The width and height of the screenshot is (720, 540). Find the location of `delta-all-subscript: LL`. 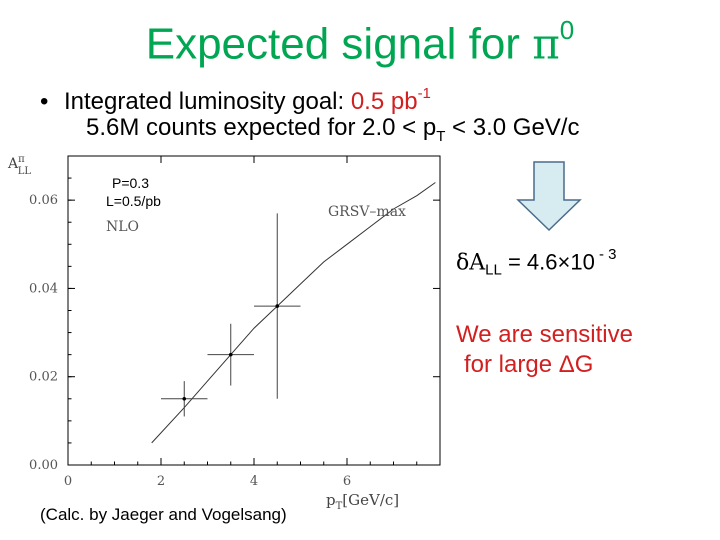

delta-all-subscript: LL is located at coordinates (493, 270).